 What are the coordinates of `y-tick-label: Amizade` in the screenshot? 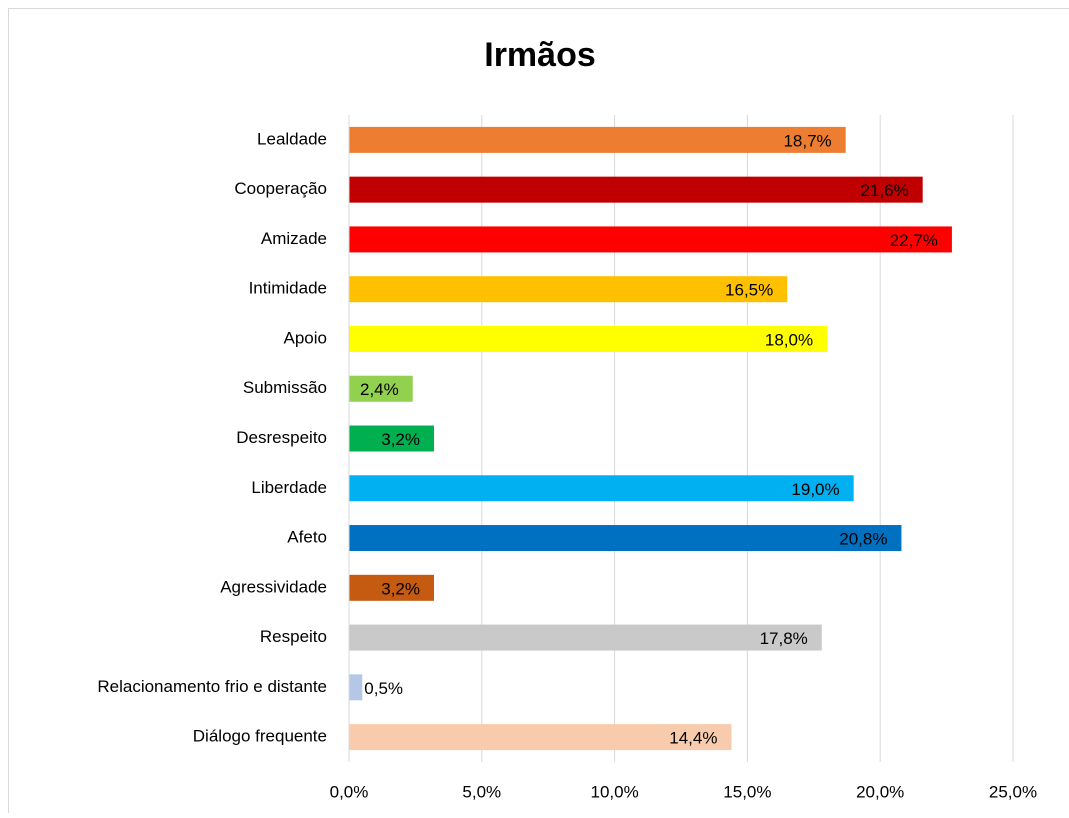 It's located at (294, 238).